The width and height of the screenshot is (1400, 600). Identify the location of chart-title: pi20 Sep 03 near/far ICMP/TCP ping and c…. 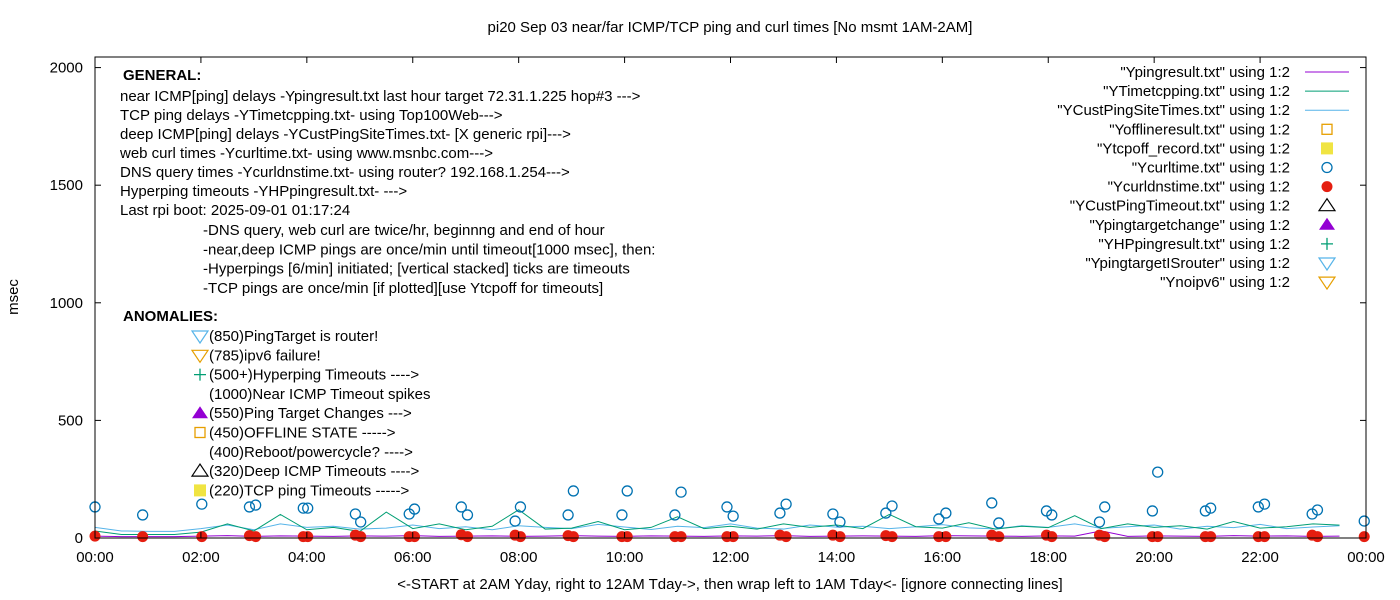
(730, 27).